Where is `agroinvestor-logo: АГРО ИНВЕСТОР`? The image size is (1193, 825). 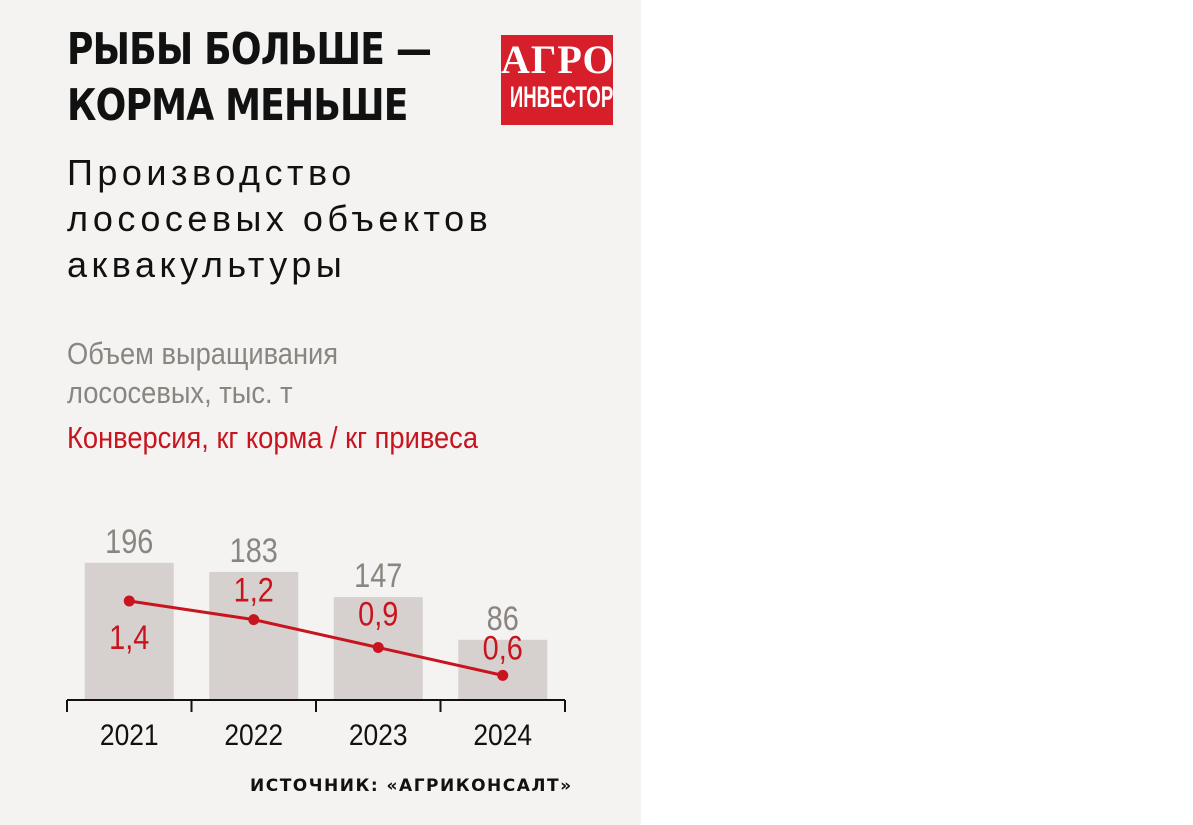
agroinvestor-logo: АГРО ИНВЕСТОР is located at coordinates (557, 80).